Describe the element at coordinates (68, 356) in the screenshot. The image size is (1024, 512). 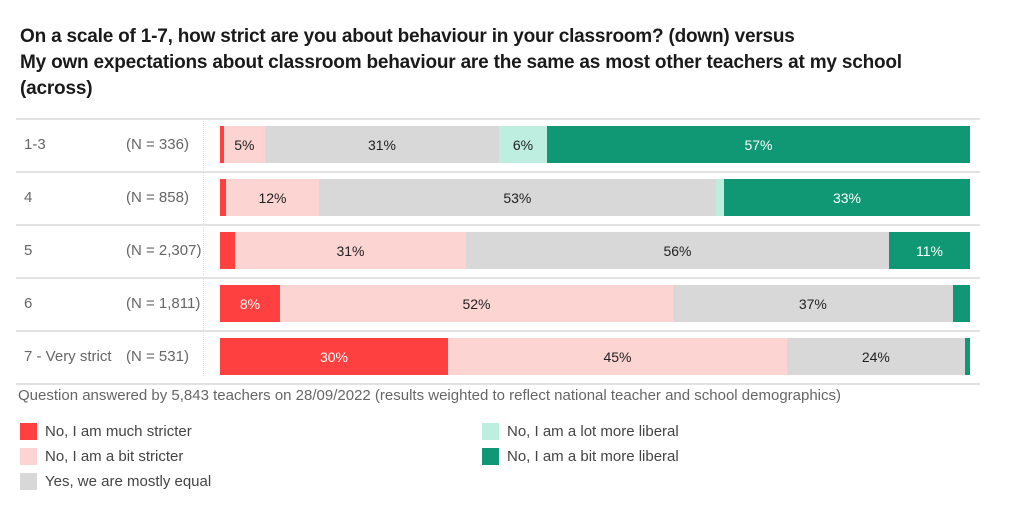
I see `row-label: 7 - Very strict` at that location.